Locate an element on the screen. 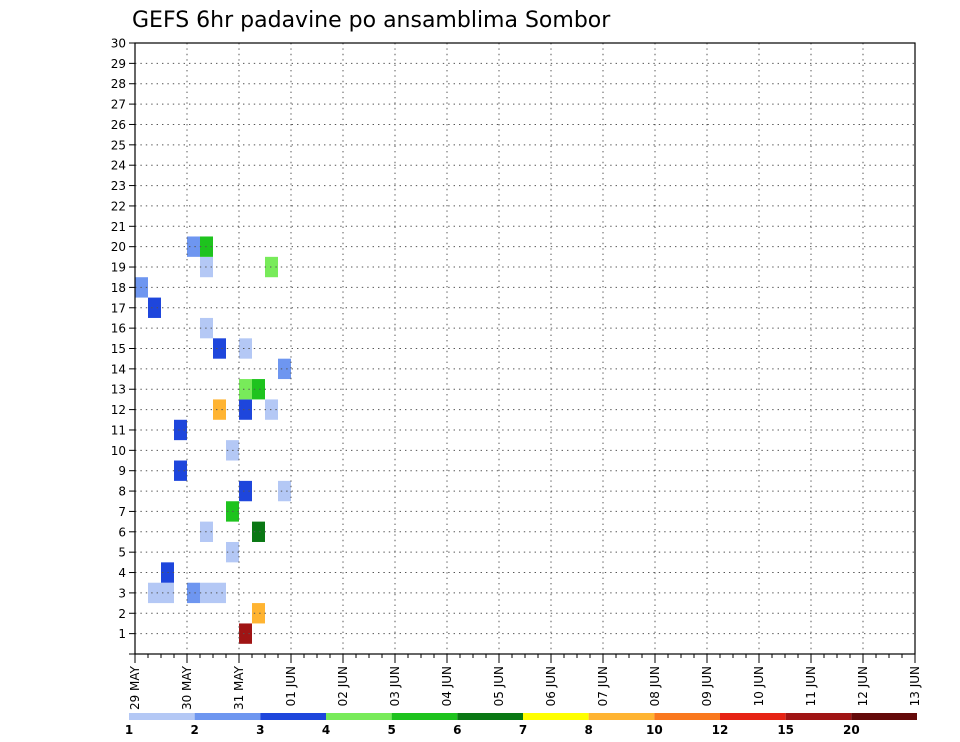  x-tick-label: 31 MAY is located at coordinates (239, 687).